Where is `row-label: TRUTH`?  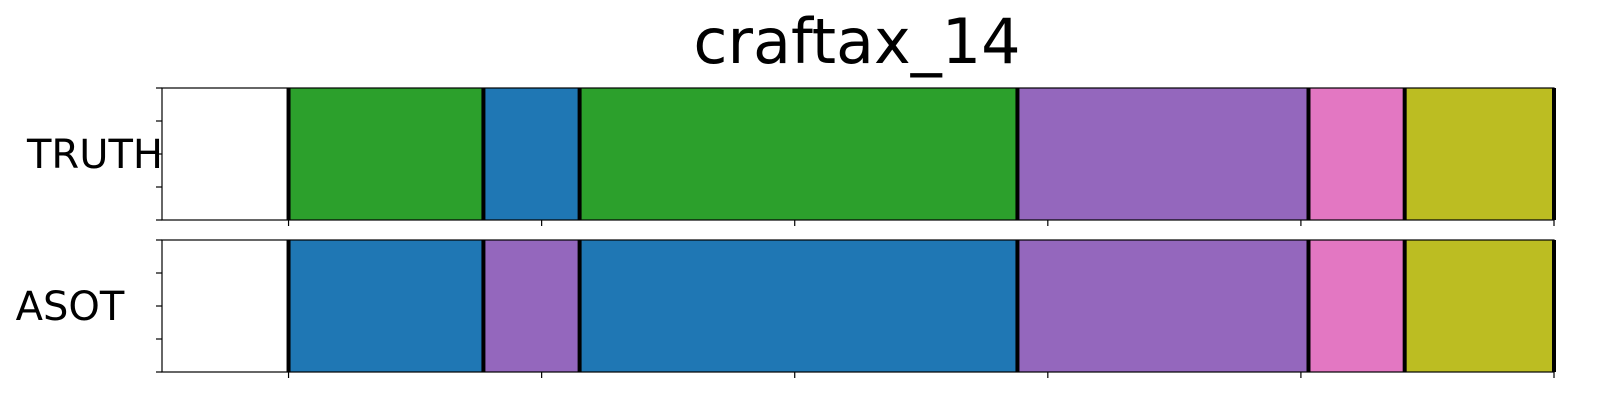 row-label: TRUTH is located at coordinates (94, 155).